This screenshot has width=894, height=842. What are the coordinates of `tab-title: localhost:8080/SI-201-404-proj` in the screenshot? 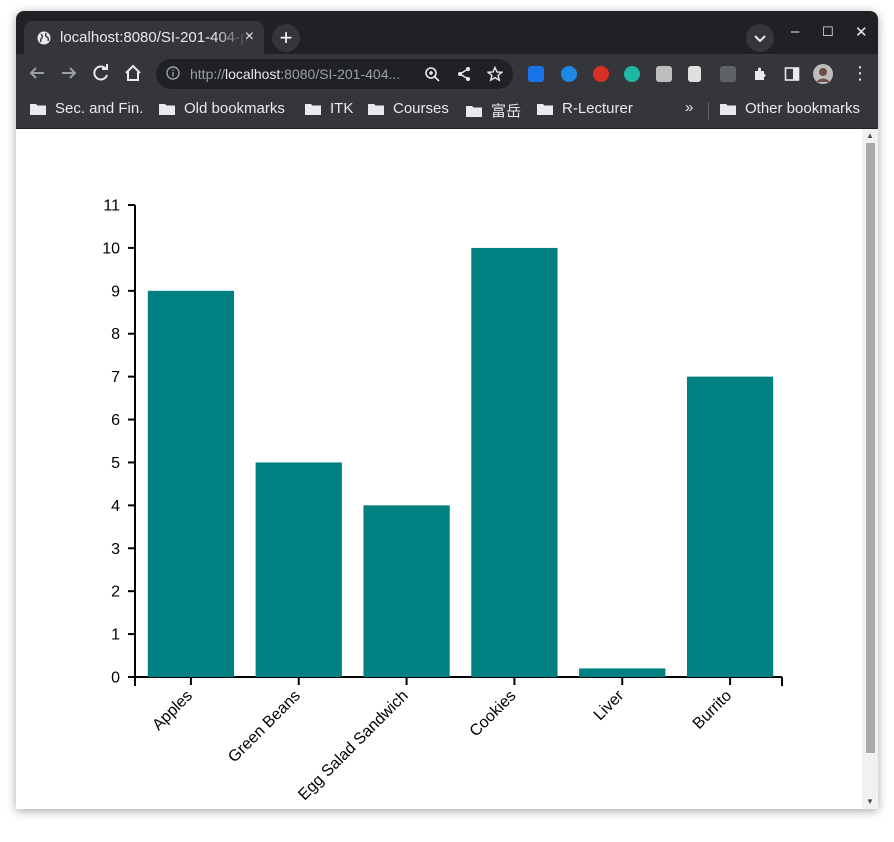 It's located at (154, 37).